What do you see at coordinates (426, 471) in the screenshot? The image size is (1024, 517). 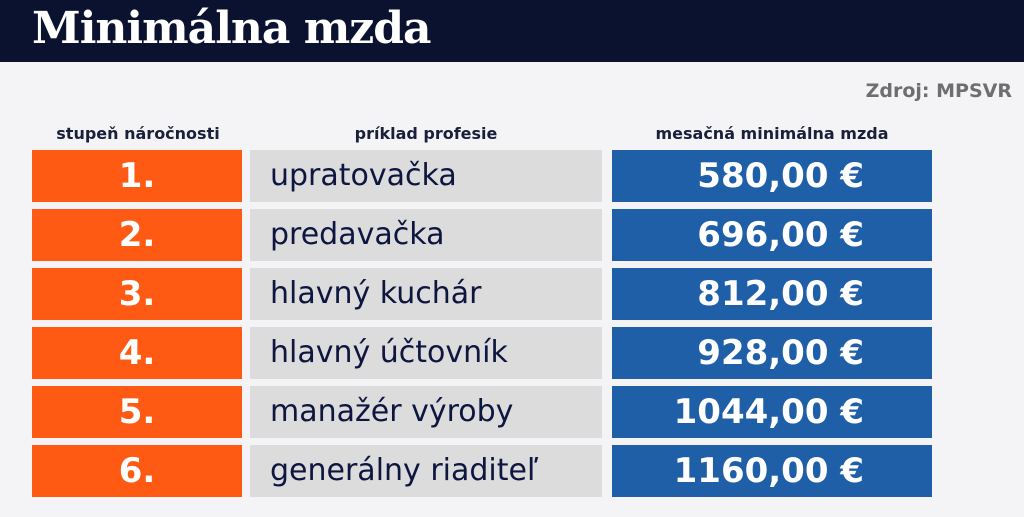 I see `profession-cell: generálny riaditeľ` at bounding box center [426, 471].